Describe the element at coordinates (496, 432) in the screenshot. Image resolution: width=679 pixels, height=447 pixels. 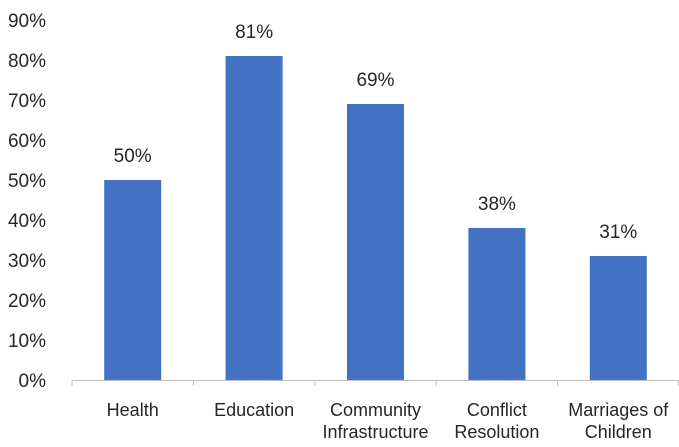
I see `category-label-line: Resolution` at that location.